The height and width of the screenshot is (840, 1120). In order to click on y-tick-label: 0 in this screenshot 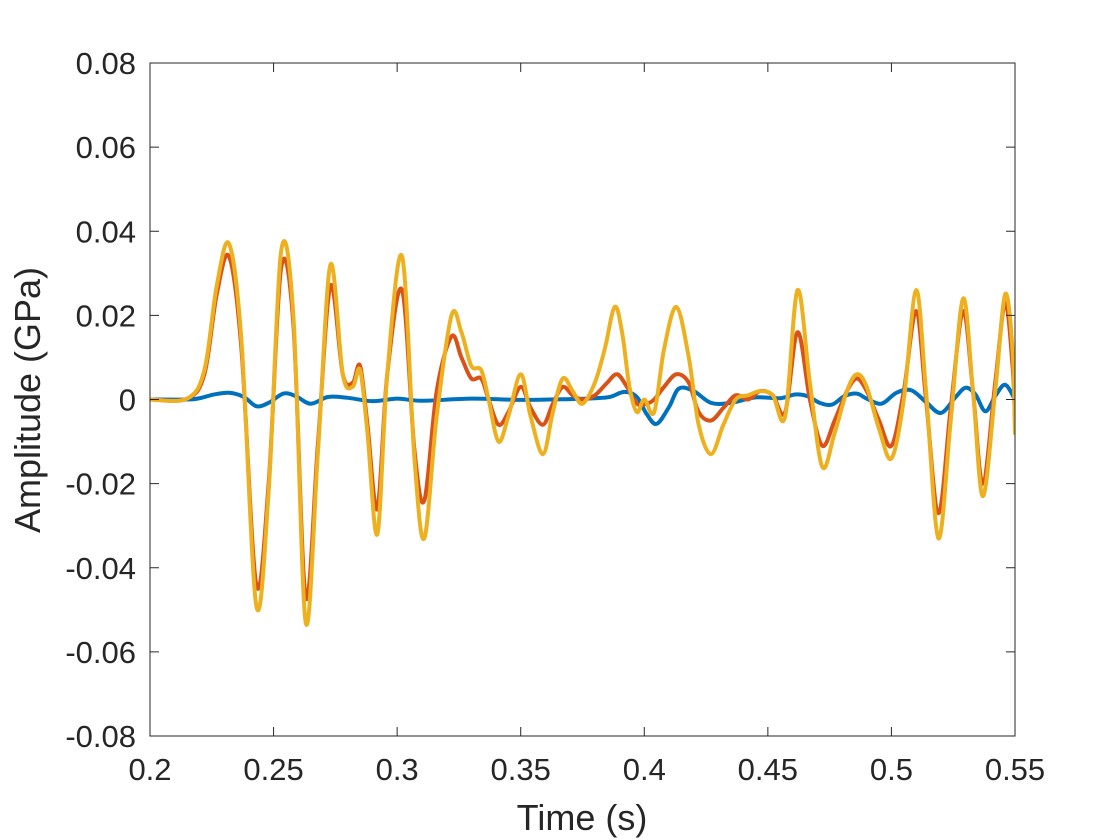, I will do `click(127, 400)`.